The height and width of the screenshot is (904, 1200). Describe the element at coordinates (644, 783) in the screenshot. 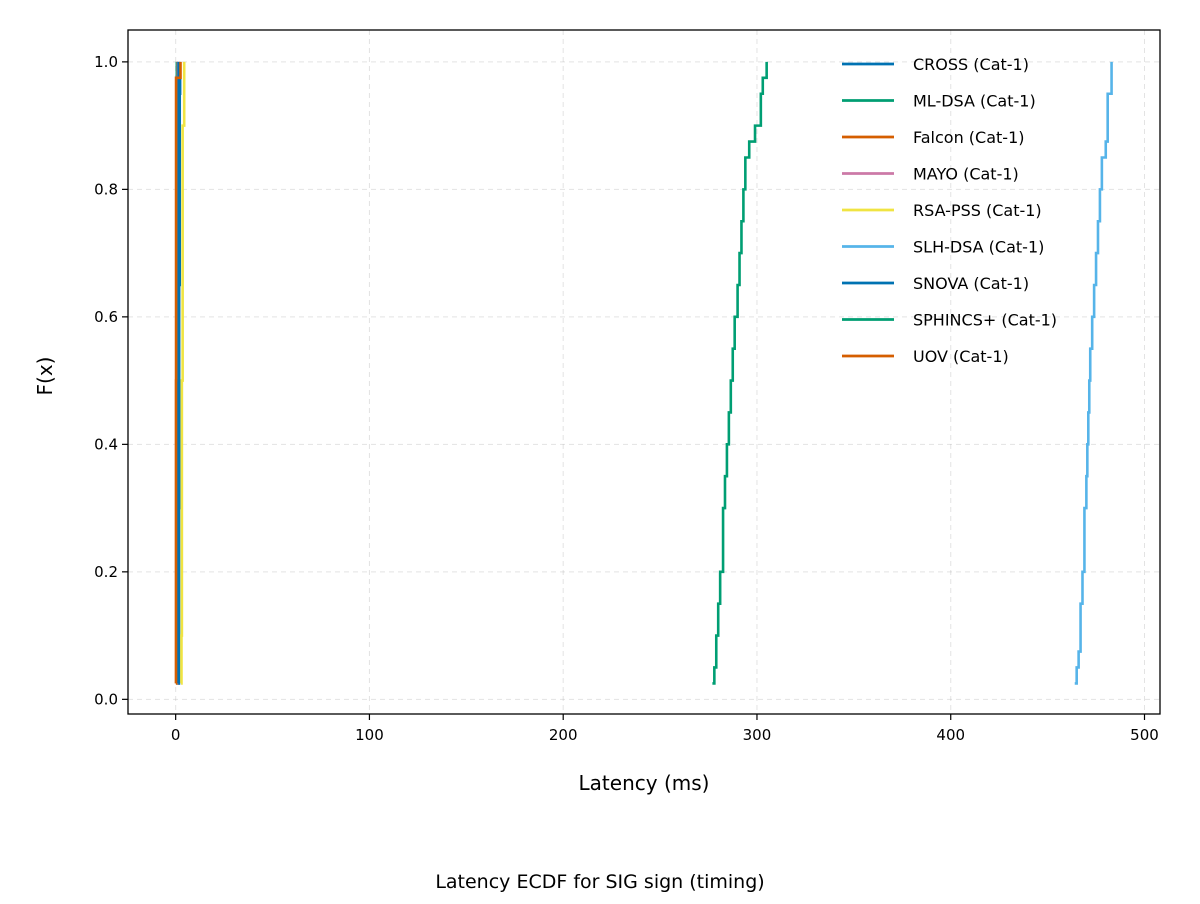

I see `x-axis-label: Latency (ms)` at that location.